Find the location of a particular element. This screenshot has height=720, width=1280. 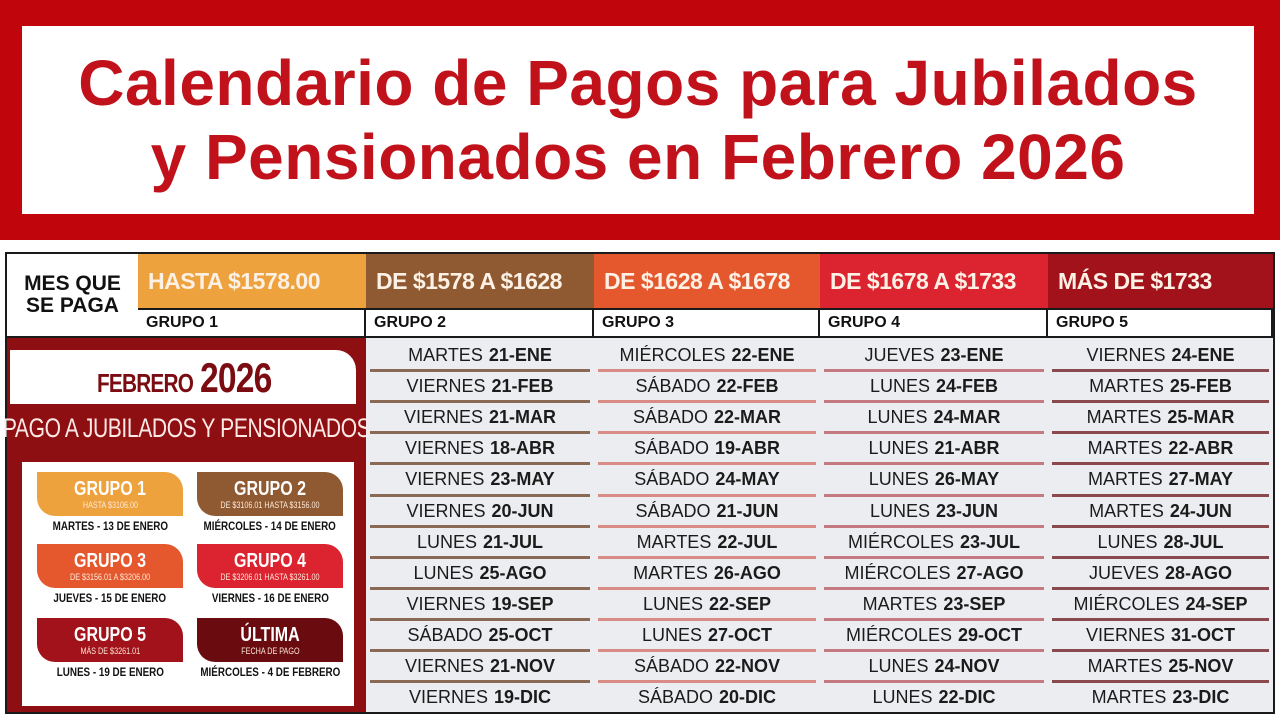

payment-date-cell: MIÉRCOLES 23-JUL is located at coordinates (934, 542).